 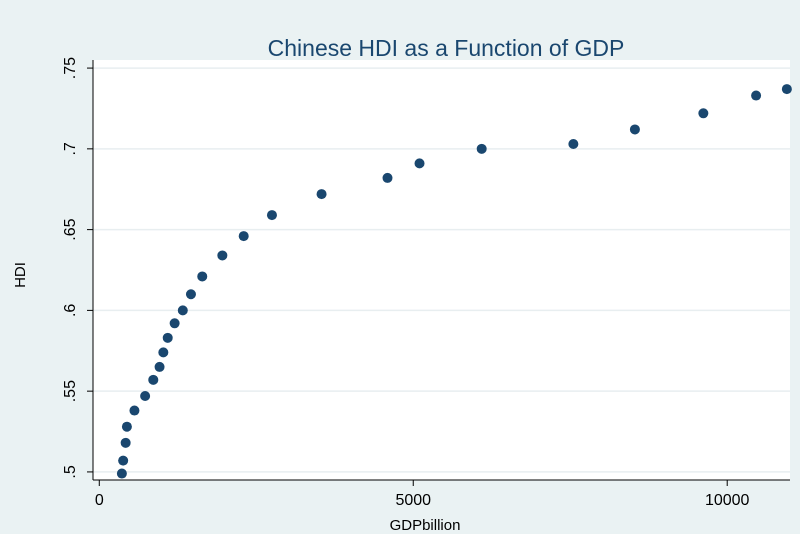 What do you see at coordinates (425, 525) in the screenshot?
I see `x-axis-label: GDPbillion` at bounding box center [425, 525].